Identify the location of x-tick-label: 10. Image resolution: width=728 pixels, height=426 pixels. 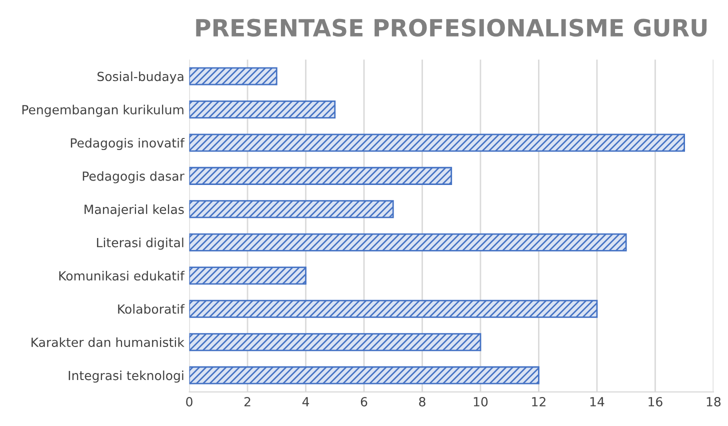
(481, 401).